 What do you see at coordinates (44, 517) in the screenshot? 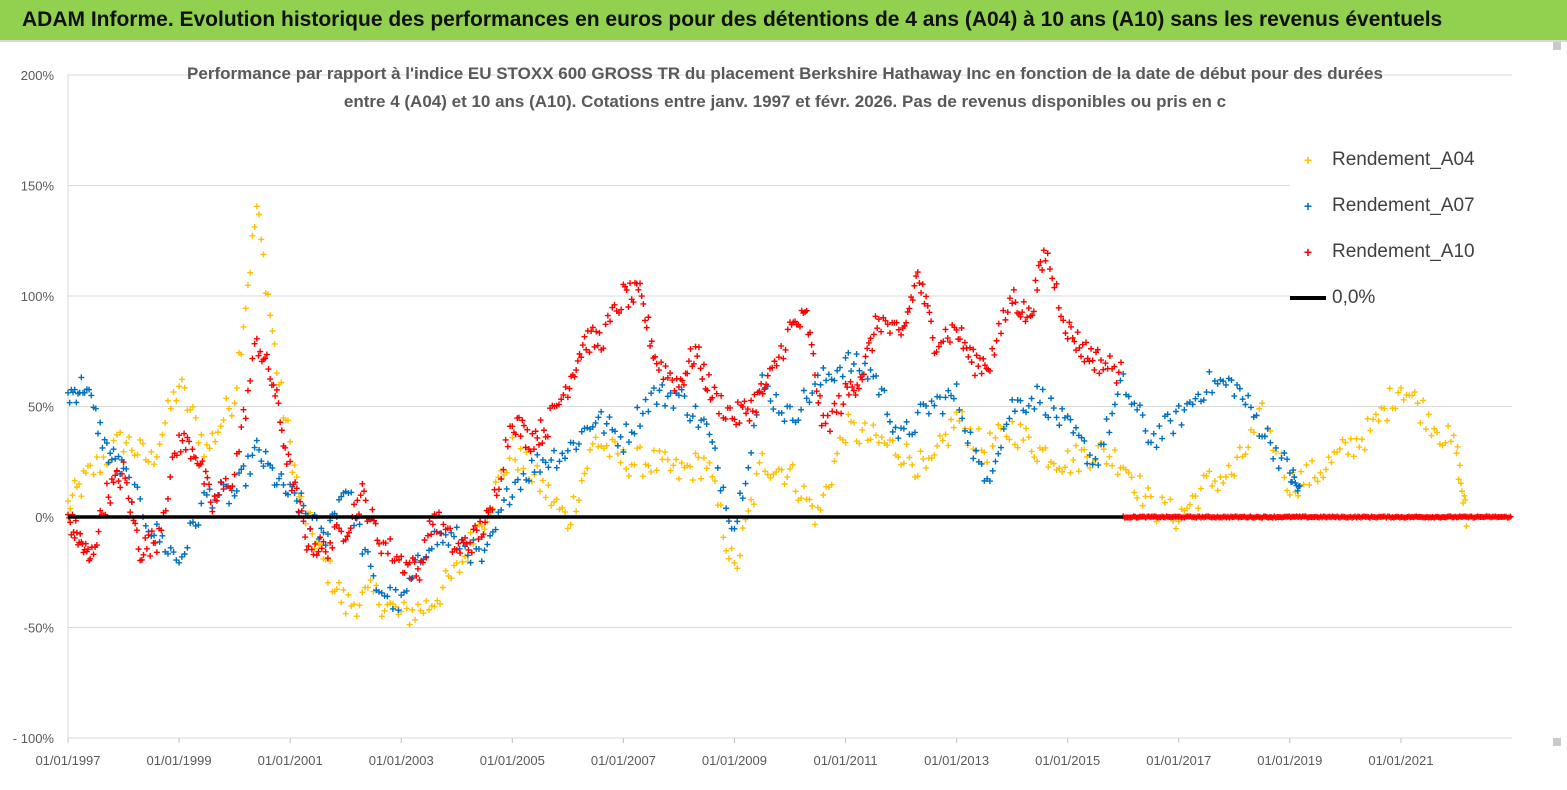
I see `y-tick-label: 0%` at bounding box center [44, 517].